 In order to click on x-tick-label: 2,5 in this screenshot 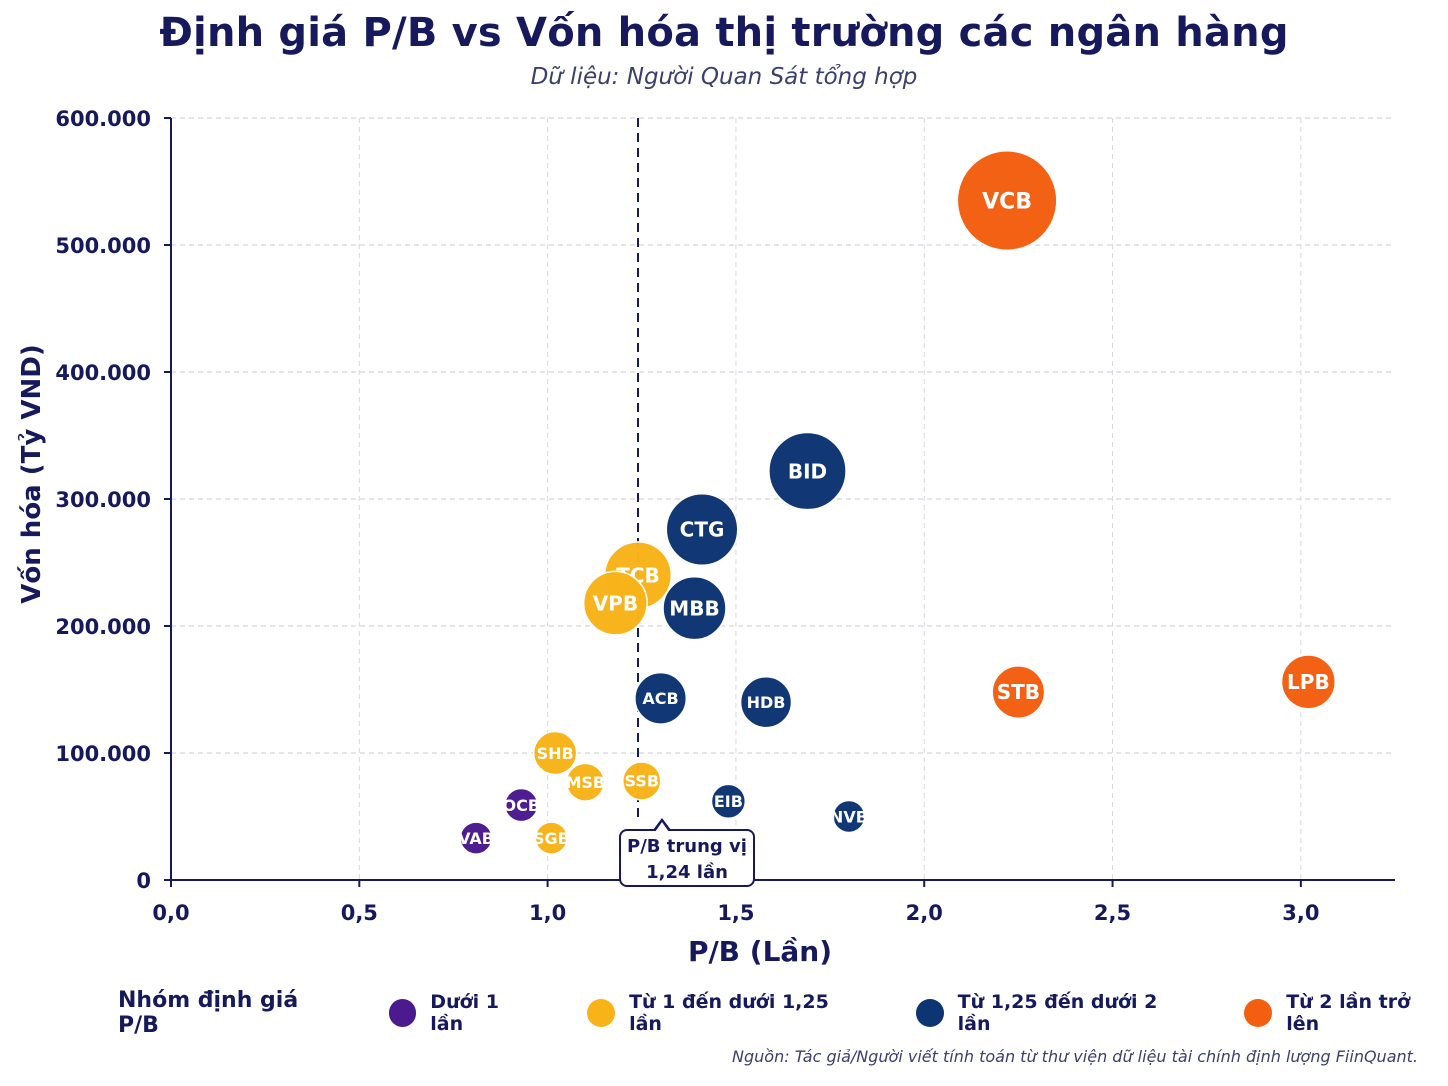, I will do `click(1112, 913)`.